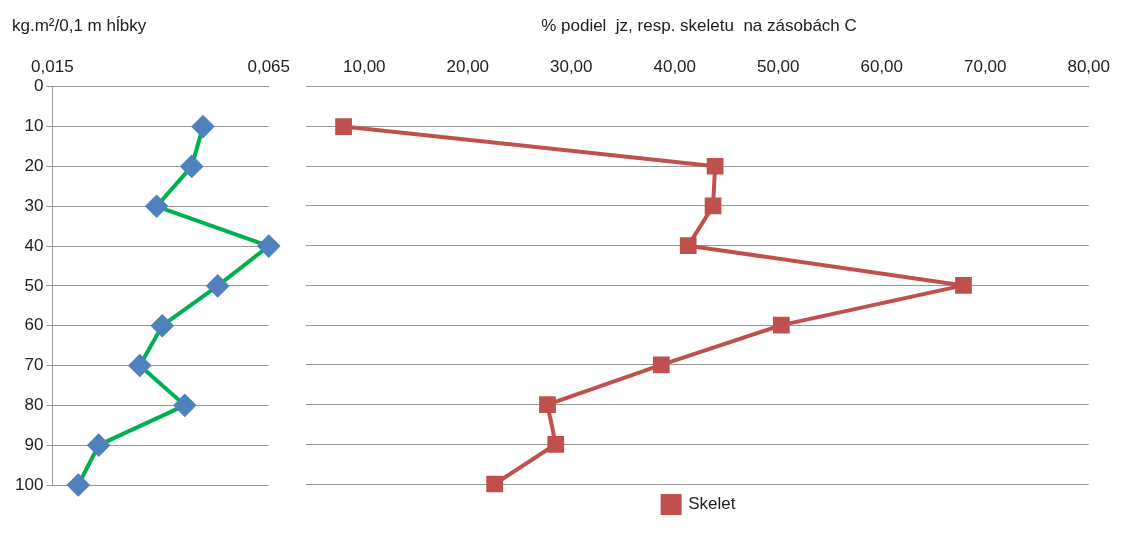 This screenshot has width=1121, height=537. Describe the element at coordinates (699, 25) in the screenshot. I see `chart-title: % podiel jz, resp. skeletu na zásobách C` at that location.